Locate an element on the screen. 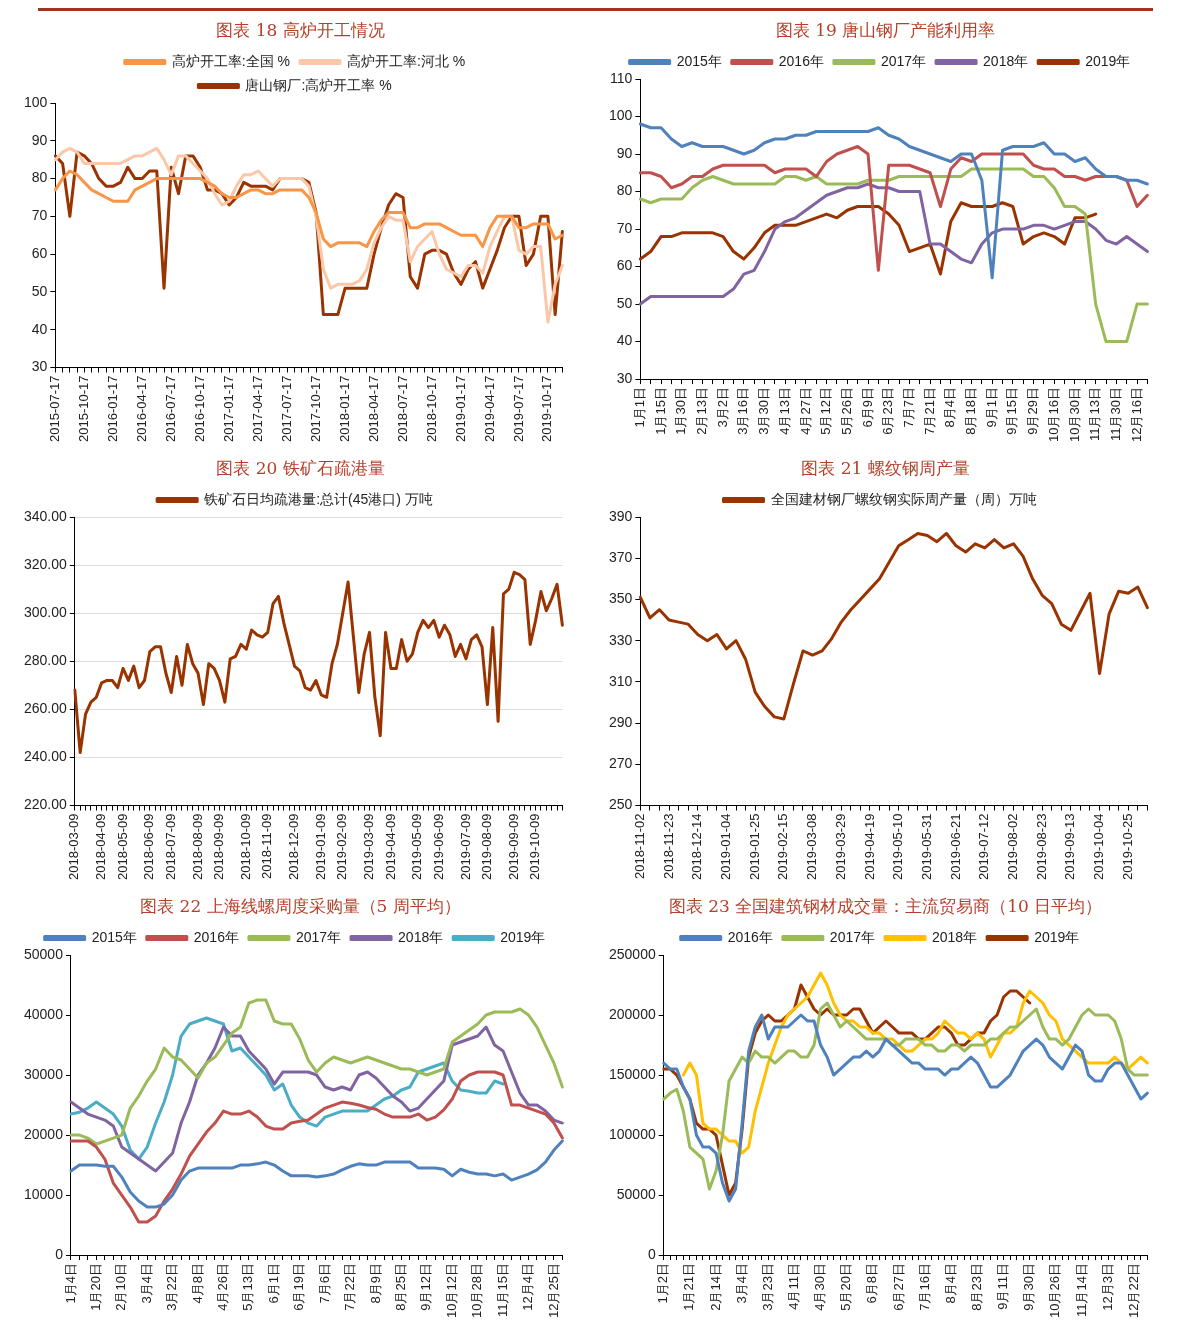  x-tick-label: 9月1日 is located at coordinates (991, 407).